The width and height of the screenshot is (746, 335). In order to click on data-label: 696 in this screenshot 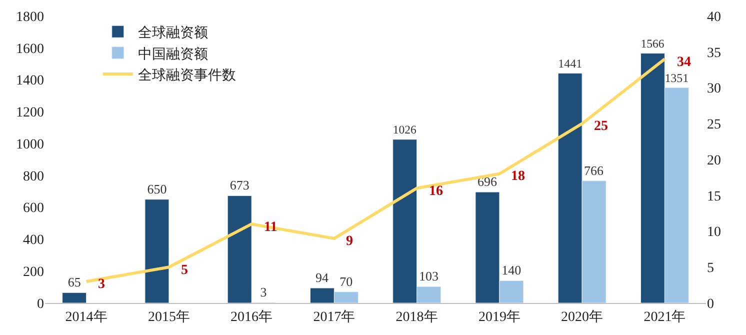, I will do `click(487, 182)`.